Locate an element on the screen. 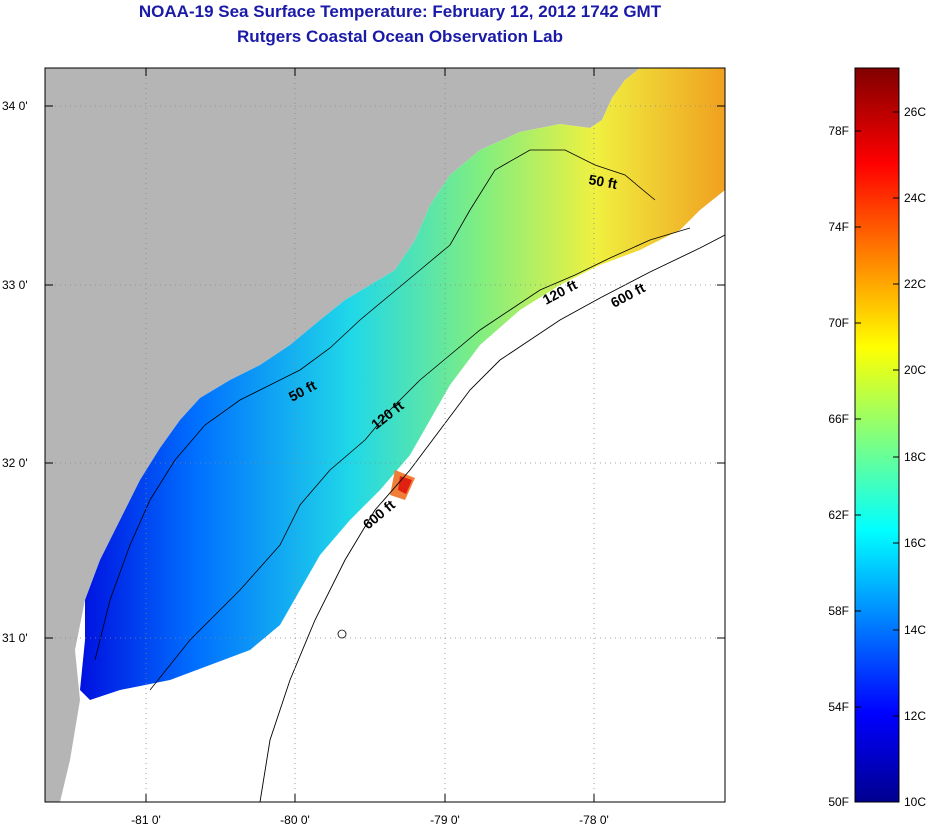  colorbar-ticks is located at coordinates (877, 457).